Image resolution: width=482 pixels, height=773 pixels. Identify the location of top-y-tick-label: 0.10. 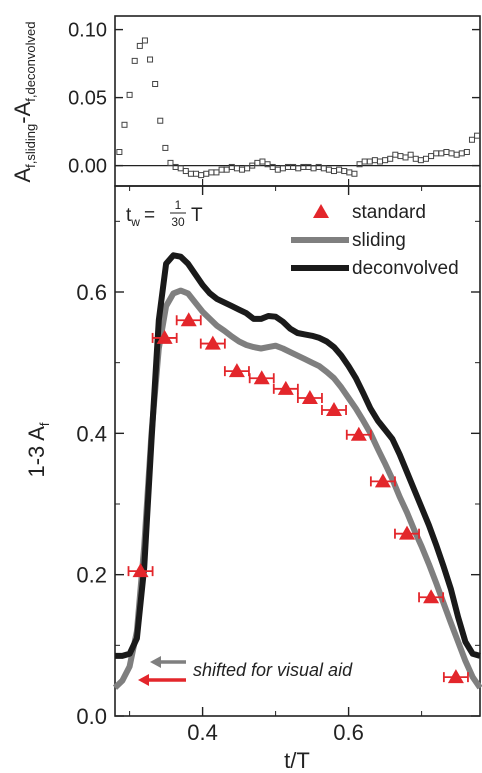
(87, 31).